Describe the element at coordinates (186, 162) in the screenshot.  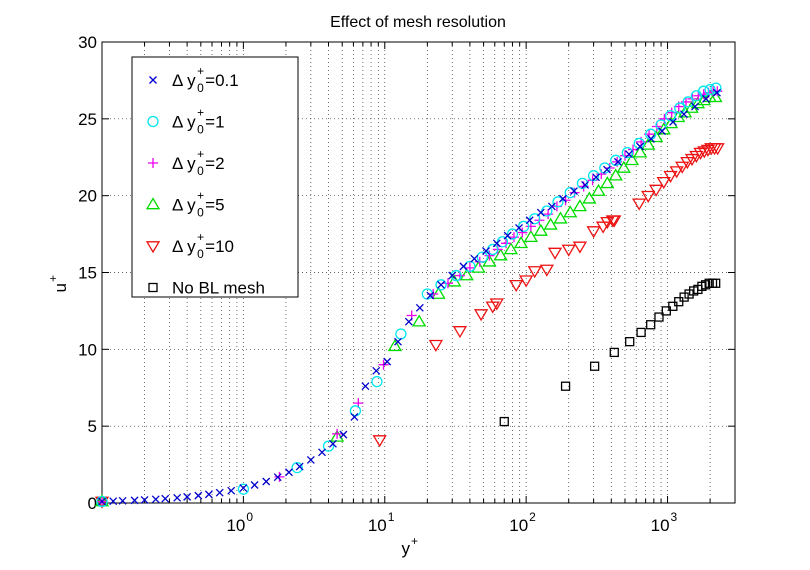
I see `legend-entry: Δ y +0 =2` at that location.